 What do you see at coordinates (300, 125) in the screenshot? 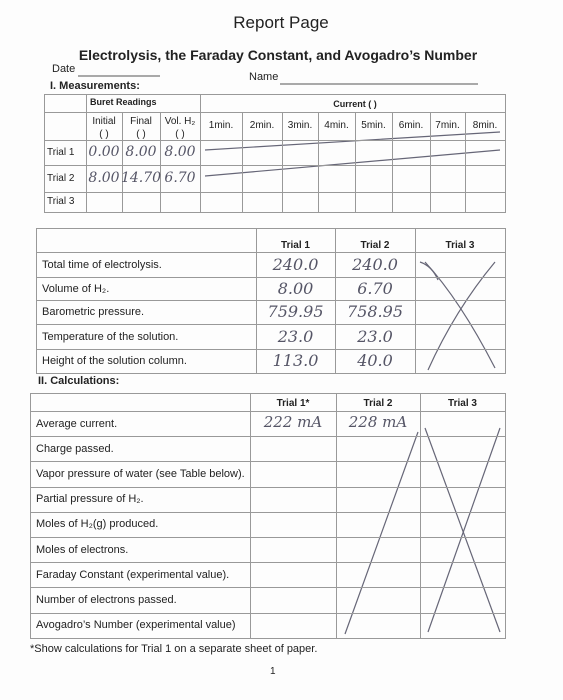
I see `column-header: 3min.` at bounding box center [300, 125].